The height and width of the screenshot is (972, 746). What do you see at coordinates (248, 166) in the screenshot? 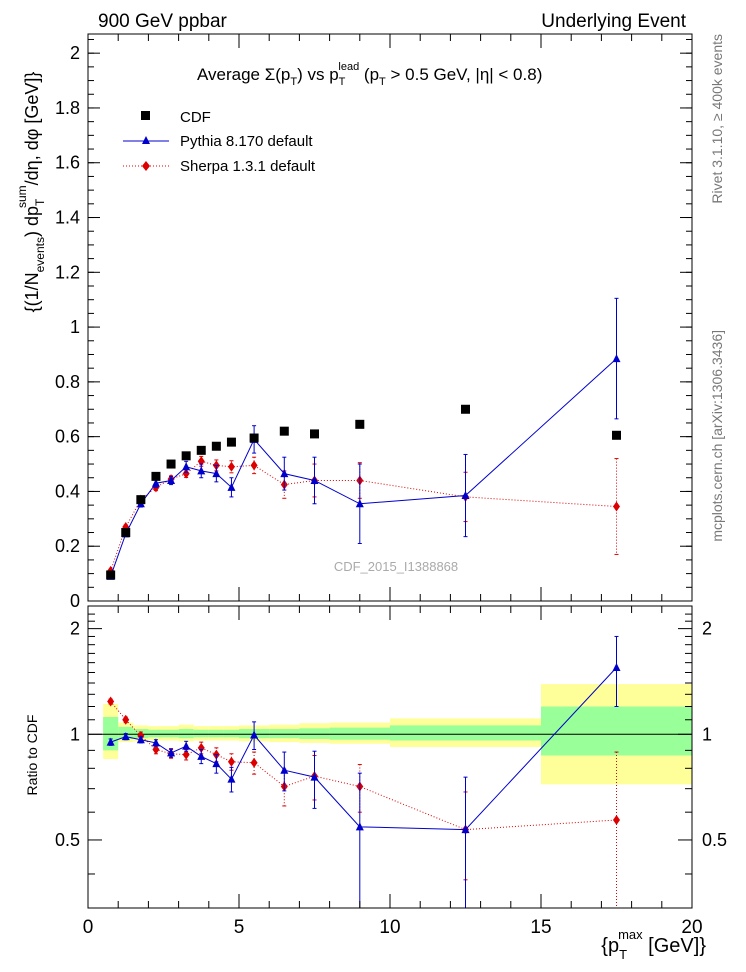
I see `legend-label-sherpa: Sherpa 1.3.1 default` at bounding box center [248, 166].